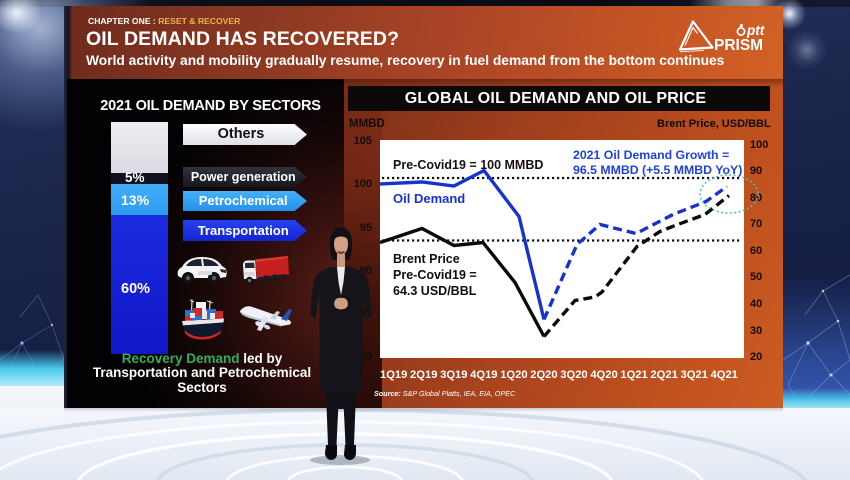  Describe the element at coordinates (738, 45) in the screenshot. I see `svg-text: PRISM` at that location.